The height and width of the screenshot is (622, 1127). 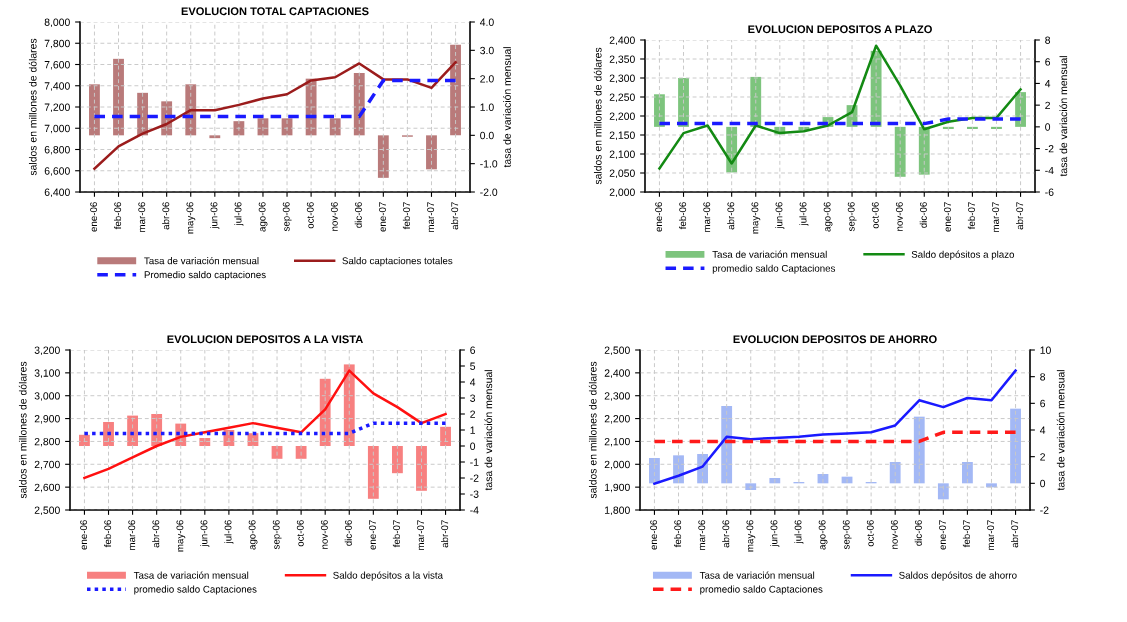 What do you see at coordinates (358, 215) in the screenshot?
I see `x-tick-label: dic-06` at bounding box center [358, 215].